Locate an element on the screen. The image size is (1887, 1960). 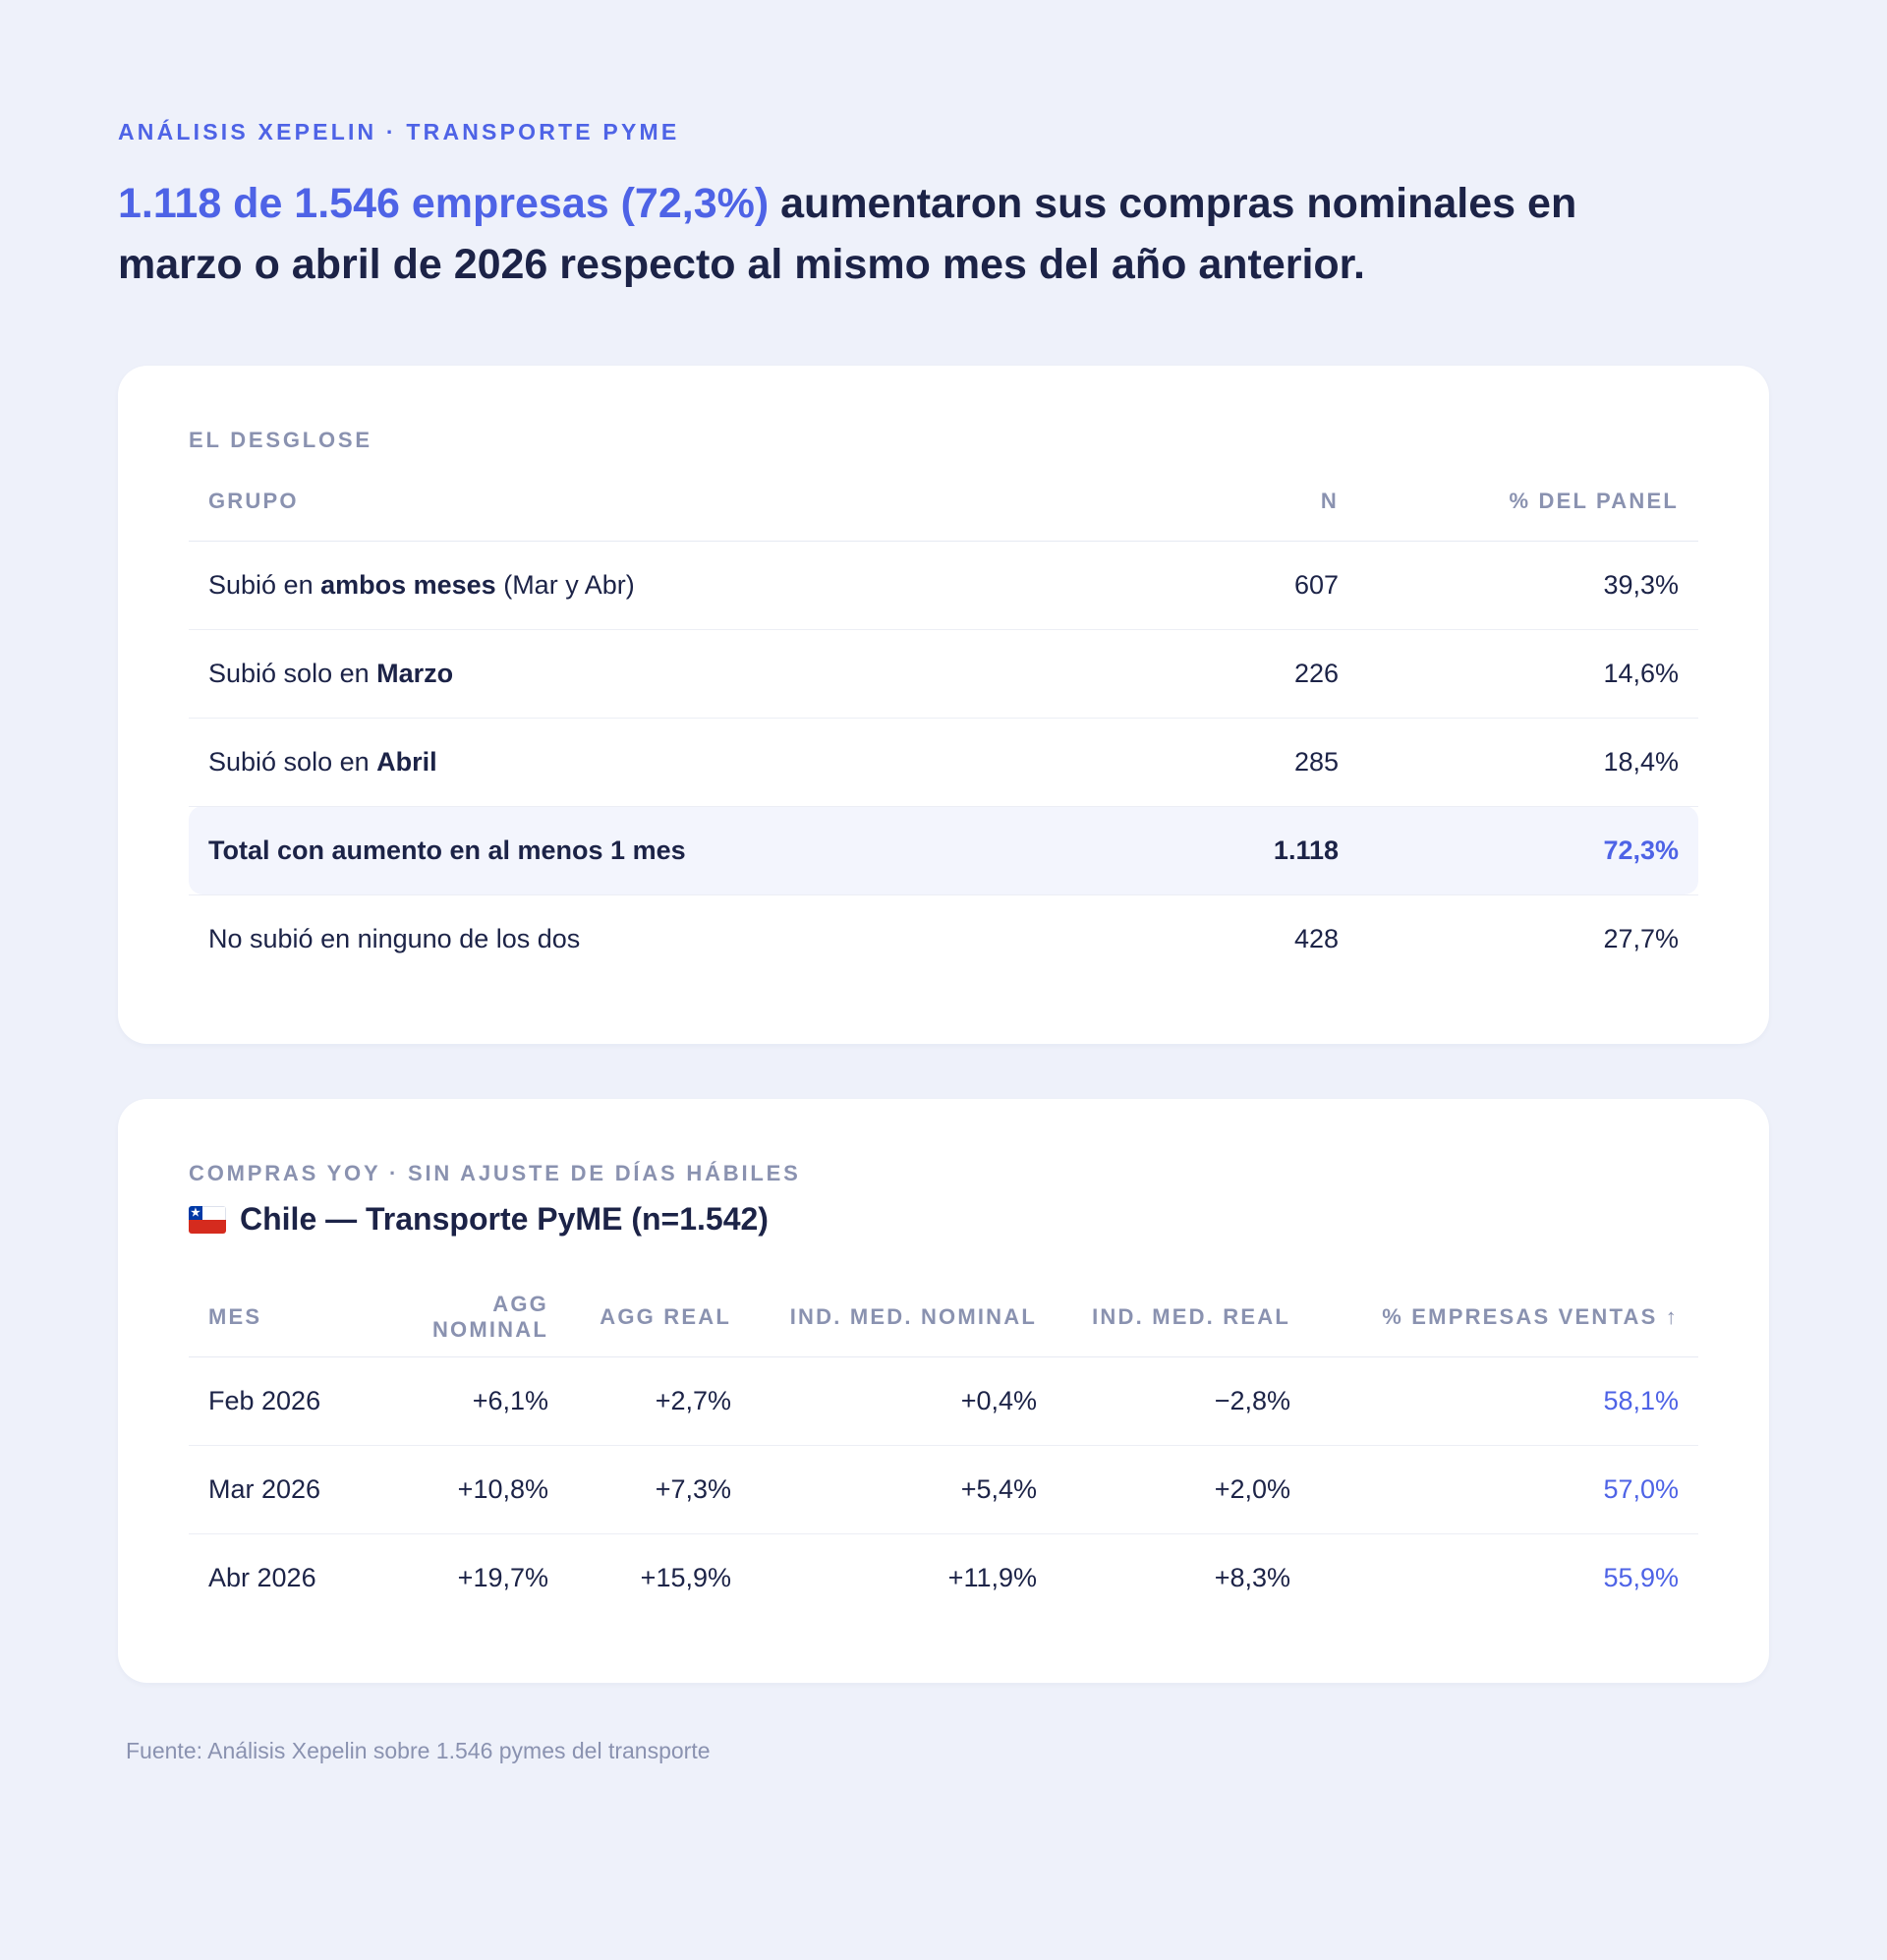
yoy-label: COMPRAS YOY · SIN AJUSTE DE DÍAS HÁBILES is located at coordinates (495, 1173).